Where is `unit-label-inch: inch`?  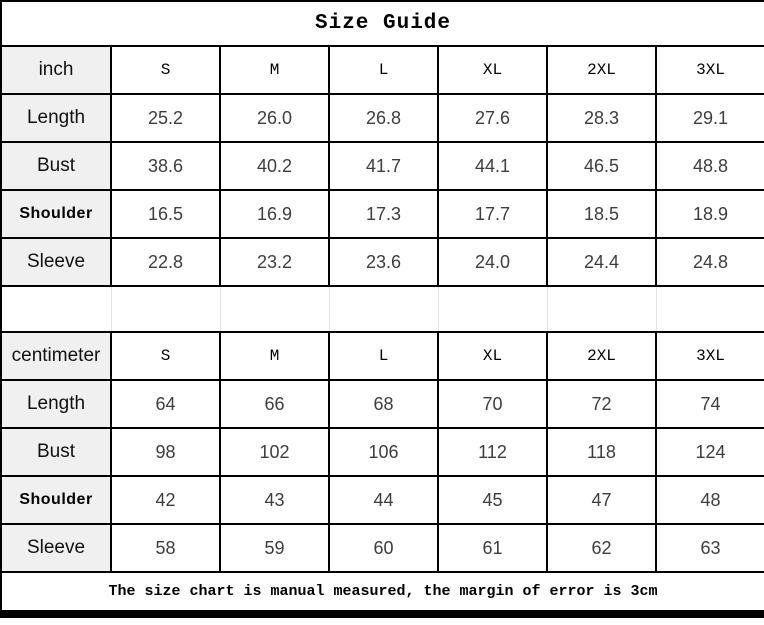
unit-label-inch: inch is located at coordinates (56, 70).